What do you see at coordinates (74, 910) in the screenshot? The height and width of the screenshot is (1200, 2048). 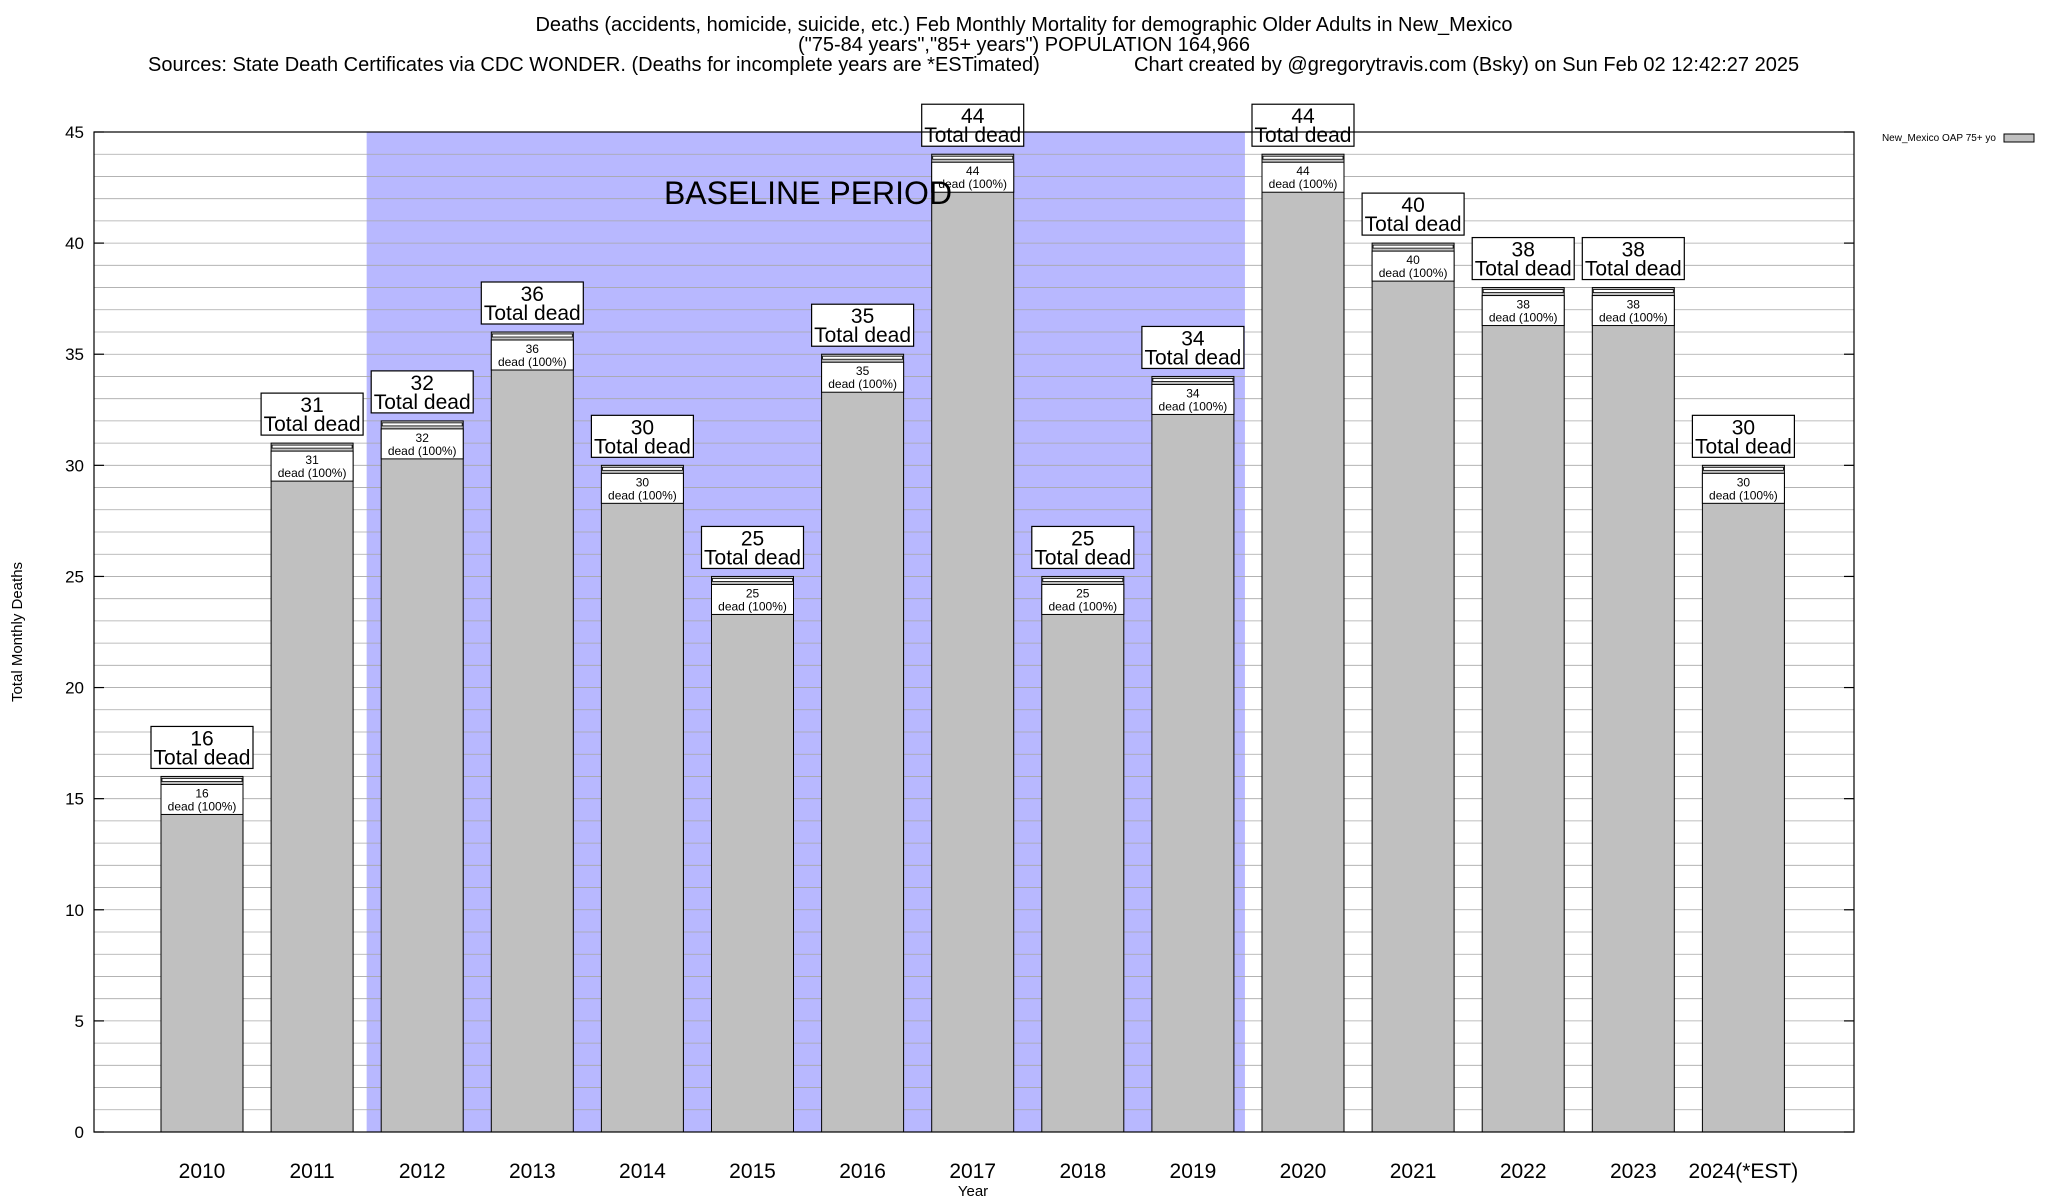 I see `y-tick-label: 10` at bounding box center [74, 910].